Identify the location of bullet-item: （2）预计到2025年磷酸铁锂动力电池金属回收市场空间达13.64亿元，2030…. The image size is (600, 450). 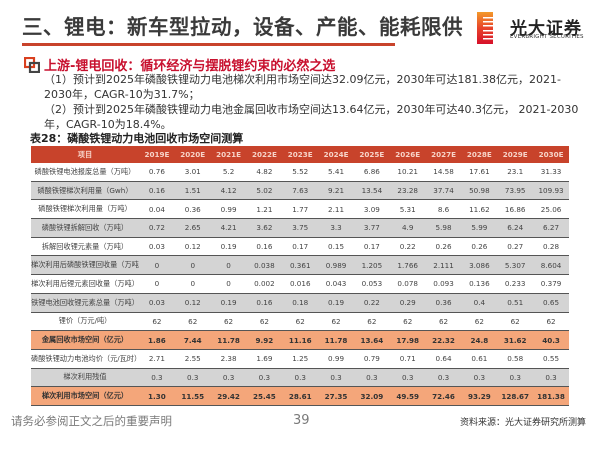
(311, 117).